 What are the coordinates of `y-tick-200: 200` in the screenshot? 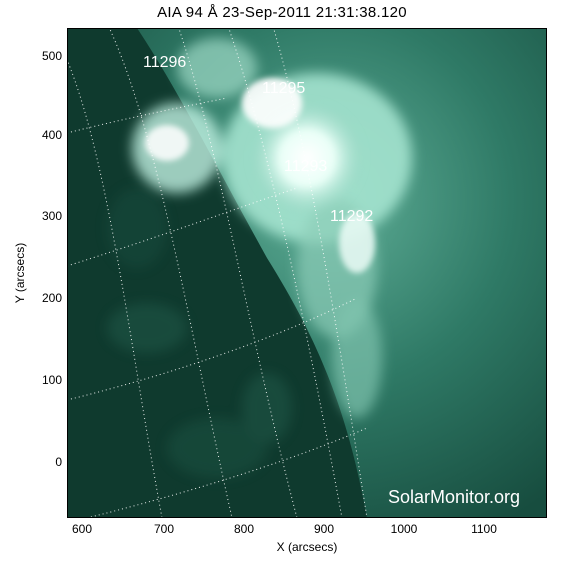 It's located at (51, 298).